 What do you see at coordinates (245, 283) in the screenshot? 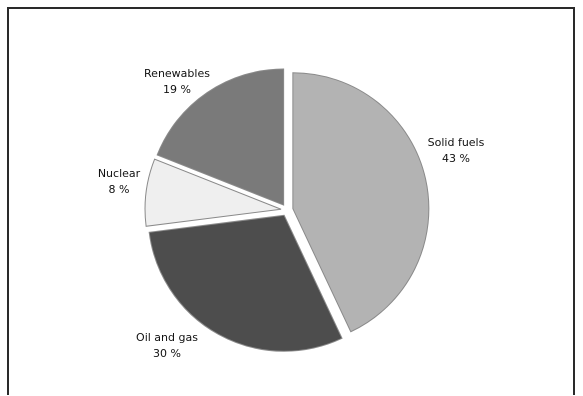
I see `pie-slice-oil-and-gas` at bounding box center [245, 283].